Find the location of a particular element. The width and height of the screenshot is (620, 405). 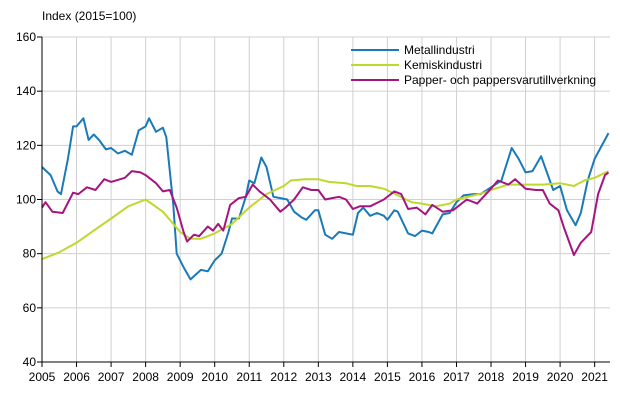

y-tick-label: 80 is located at coordinates (30, 254).